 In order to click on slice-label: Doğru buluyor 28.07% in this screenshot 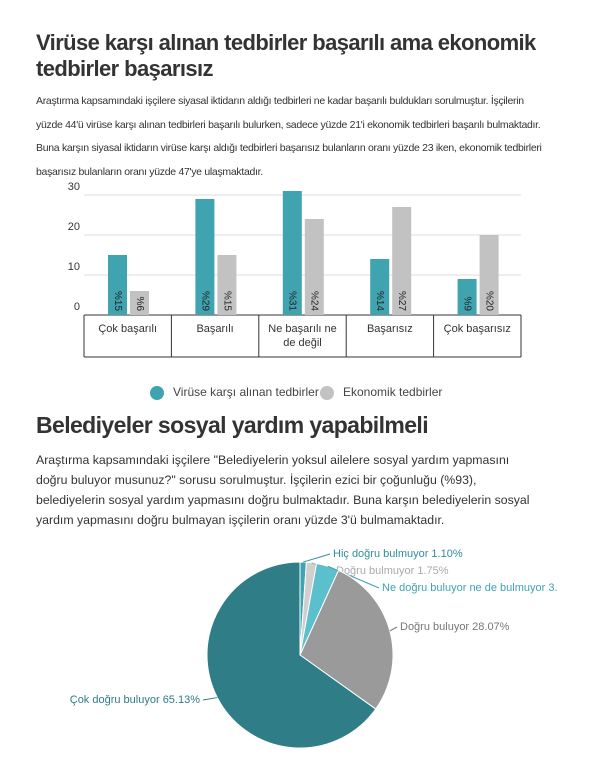, I will do `click(455, 627)`.